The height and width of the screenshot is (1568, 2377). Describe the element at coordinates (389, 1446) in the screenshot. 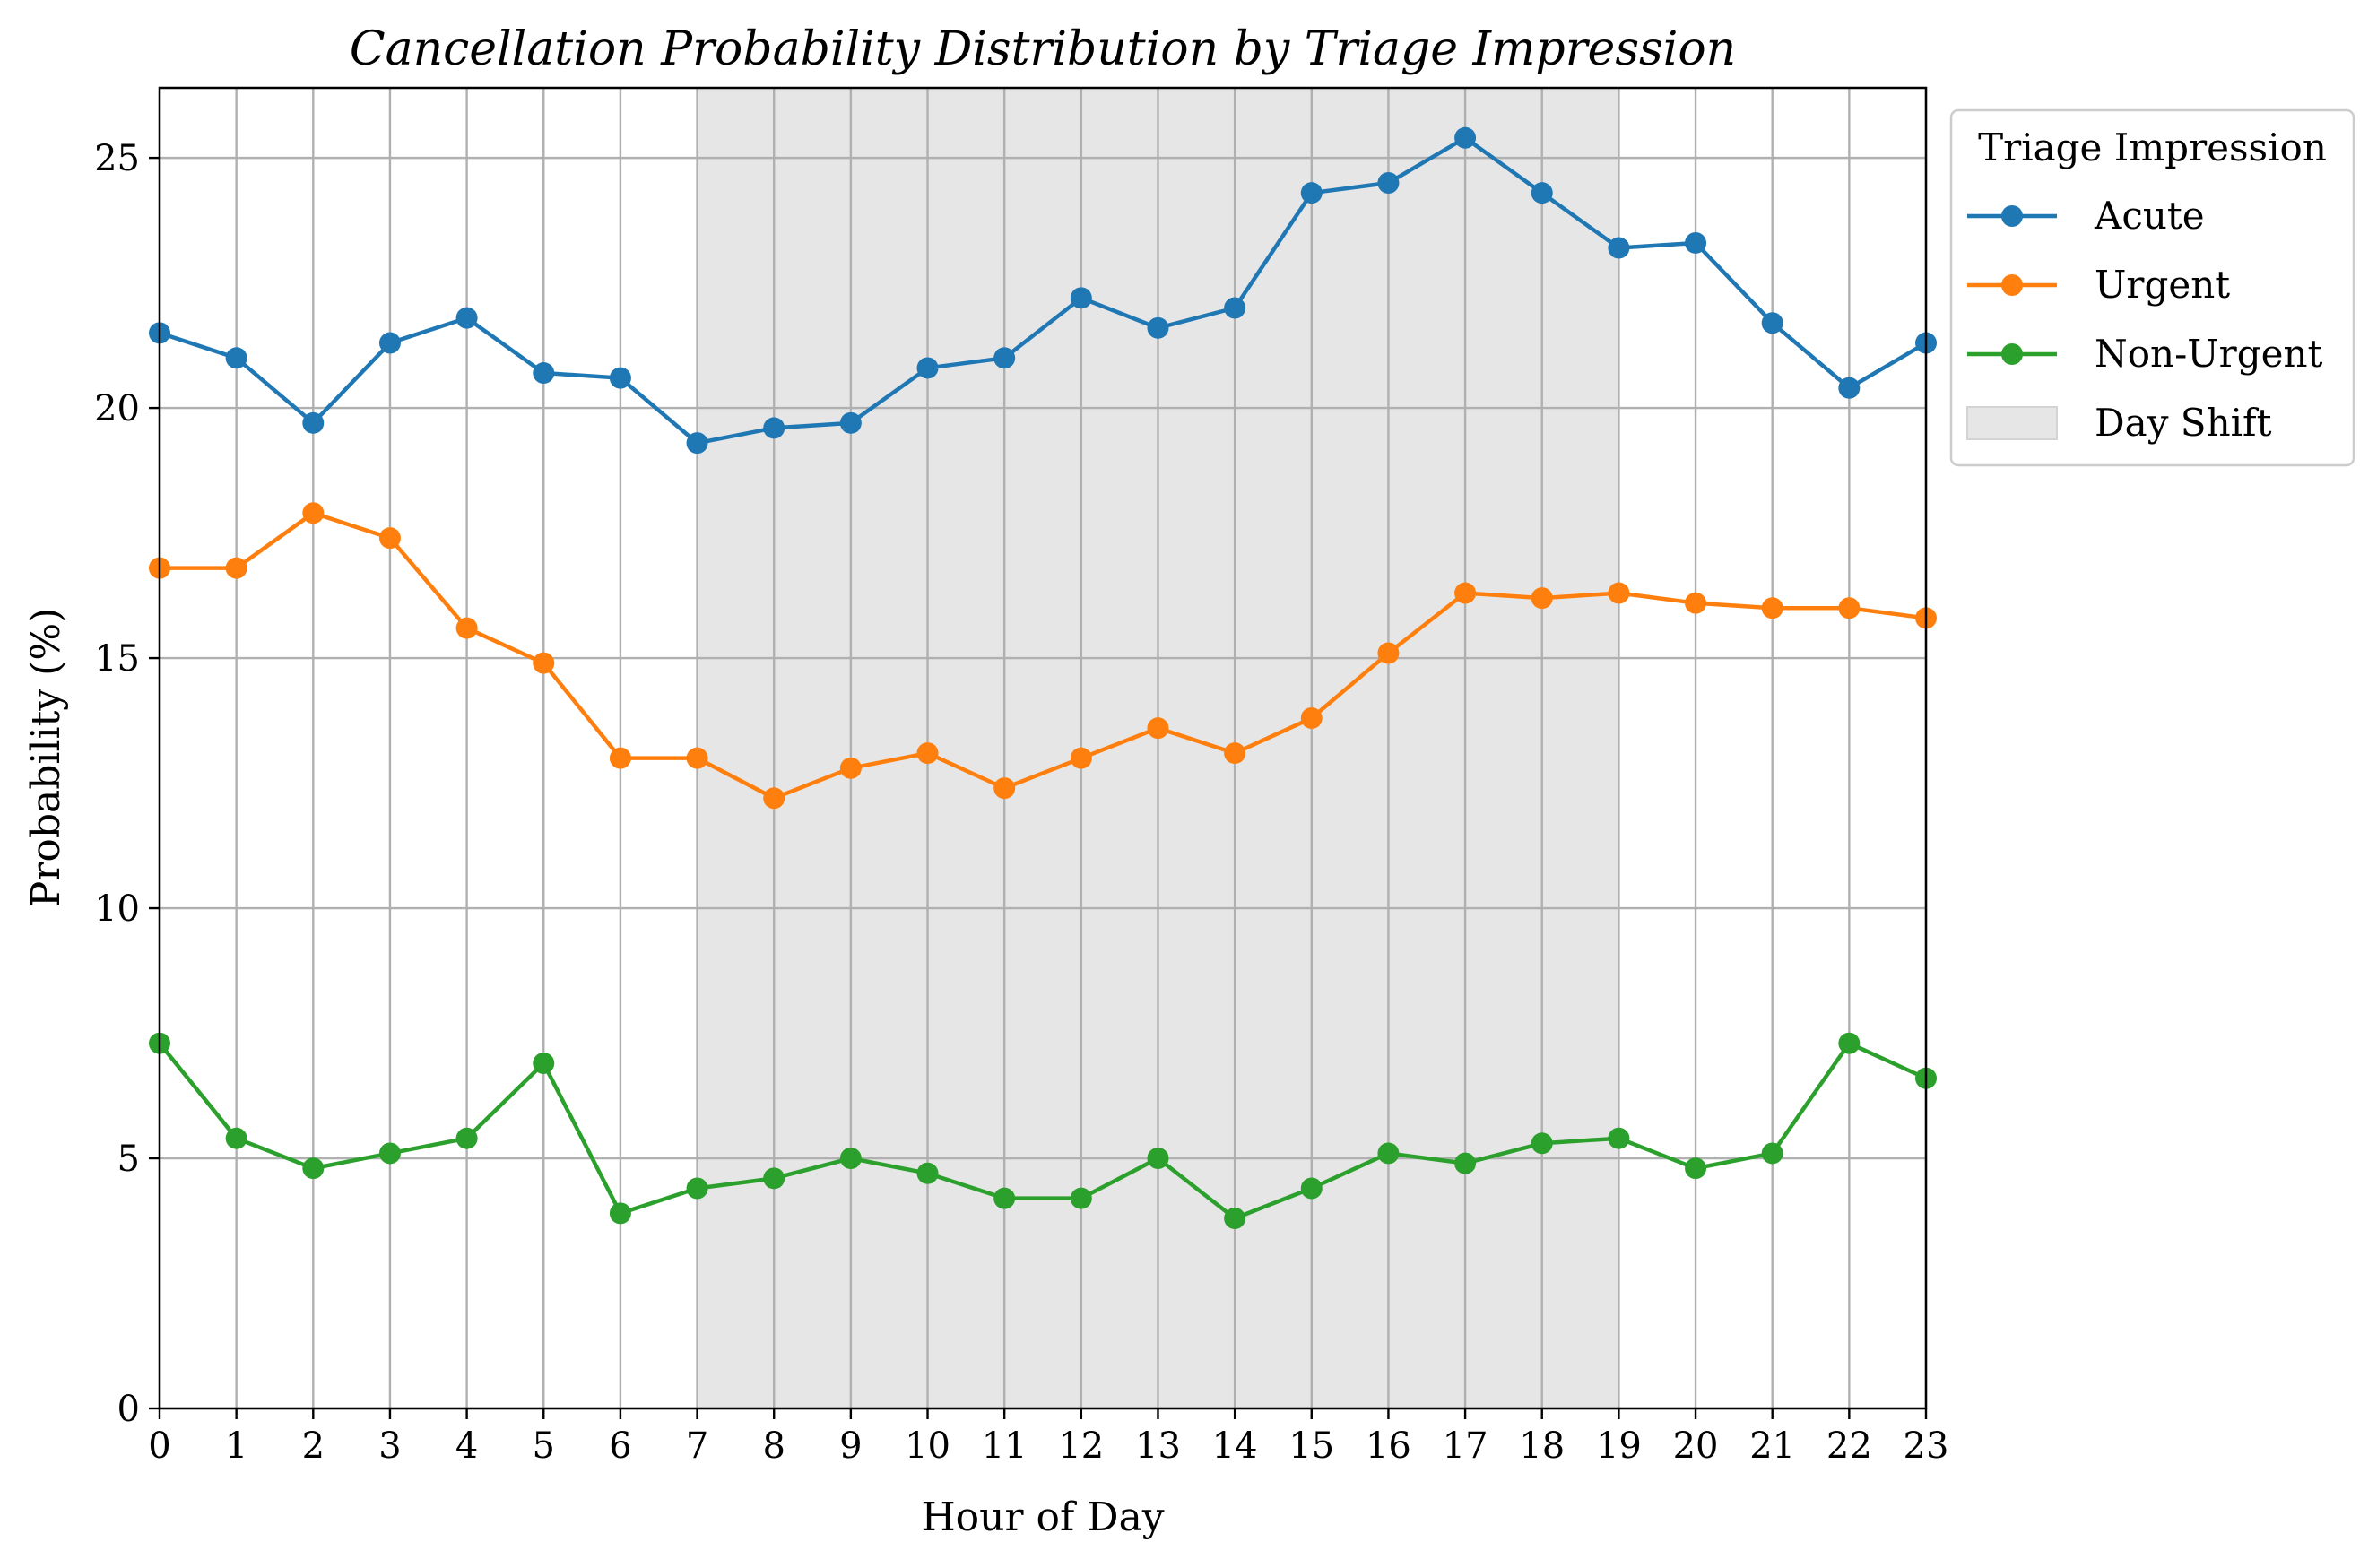

I see `x-tick-label: 3` at that location.